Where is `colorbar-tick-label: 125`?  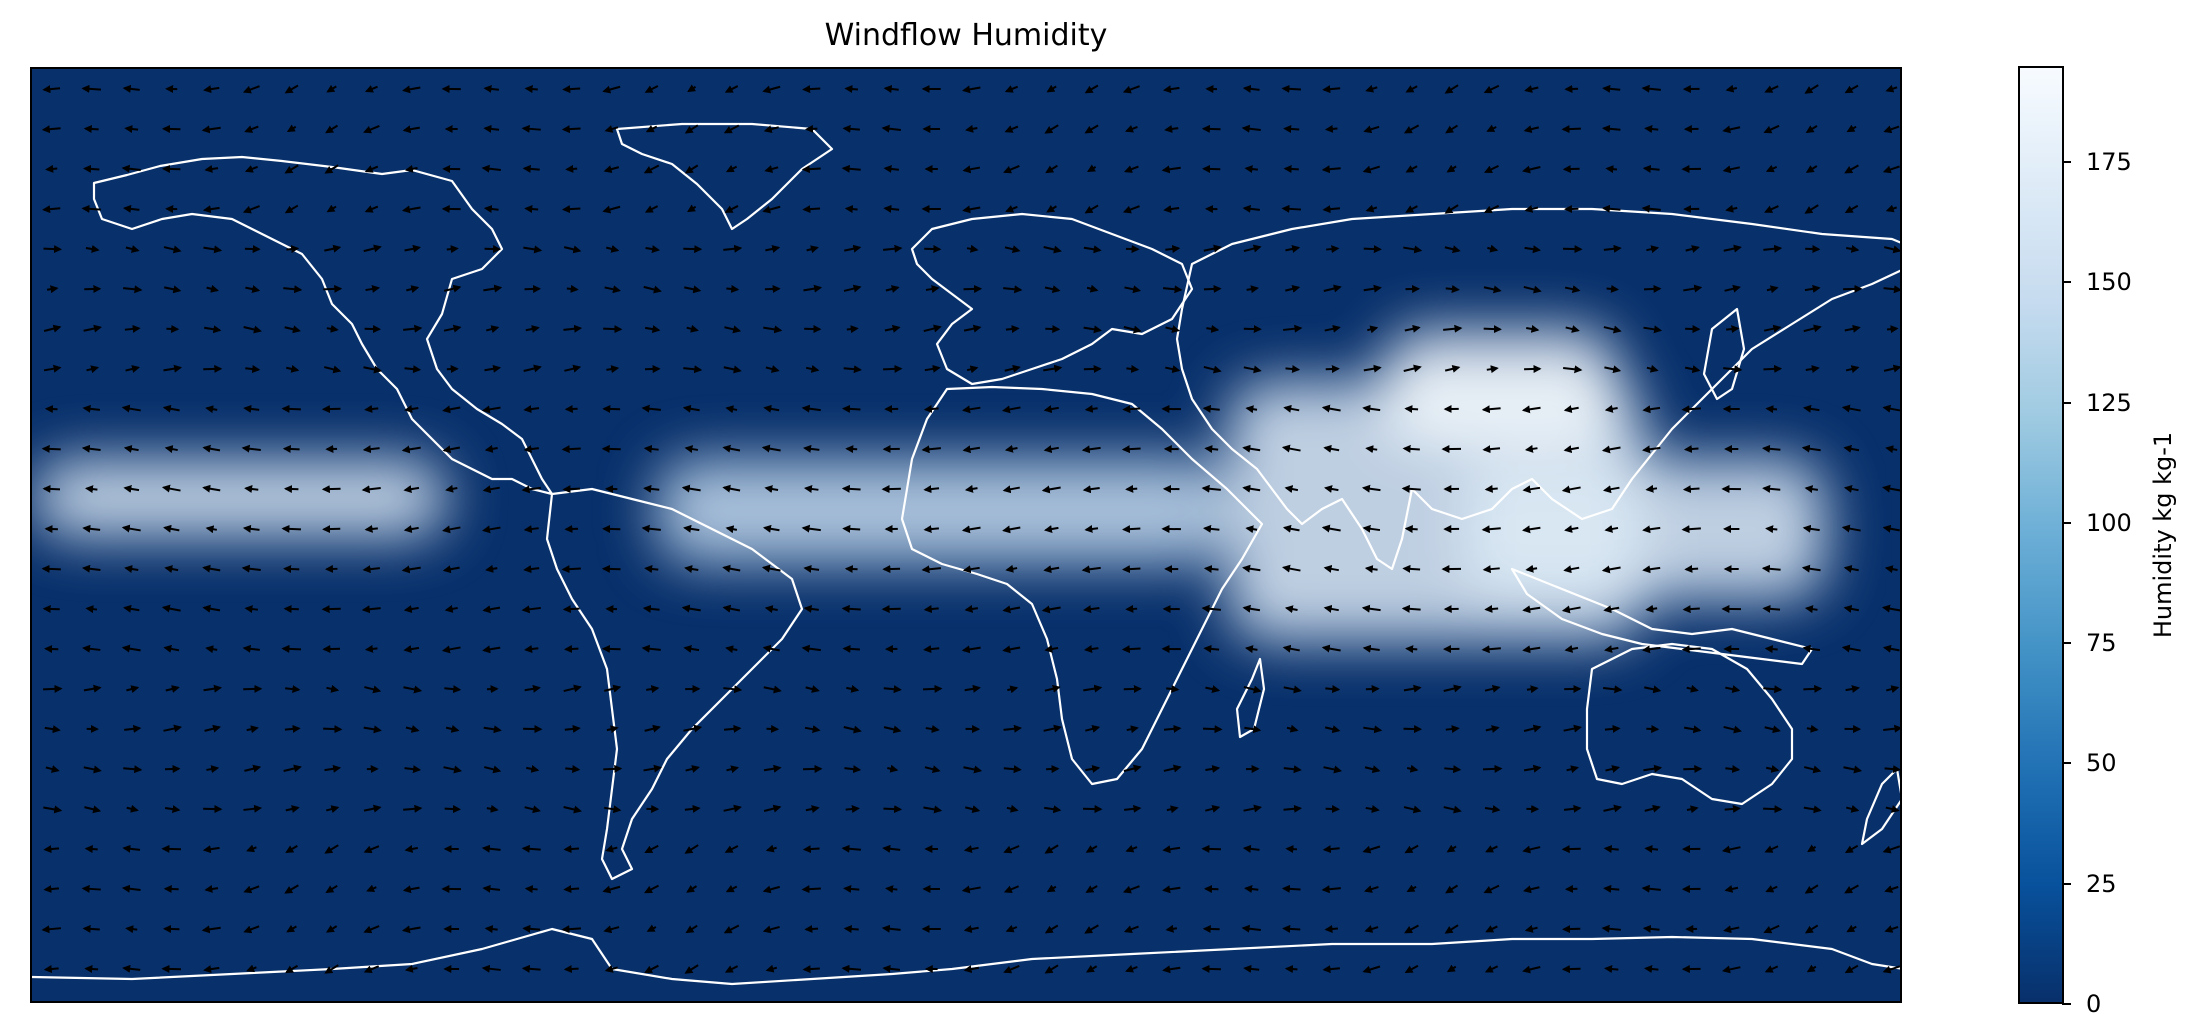 colorbar-tick-label: 125 is located at coordinates (2109, 402).